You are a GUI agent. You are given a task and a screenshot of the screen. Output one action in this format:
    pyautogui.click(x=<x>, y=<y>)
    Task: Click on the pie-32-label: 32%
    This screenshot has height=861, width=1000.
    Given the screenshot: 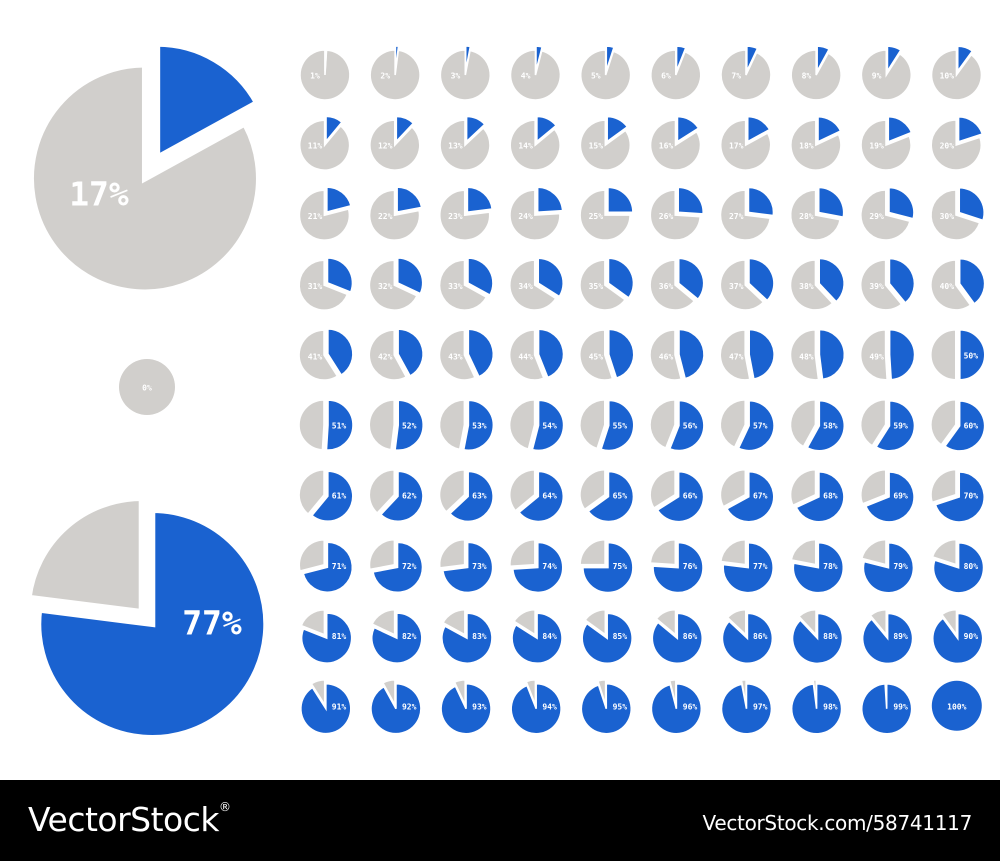 What is the action you would take?
    pyautogui.click(x=385, y=286)
    